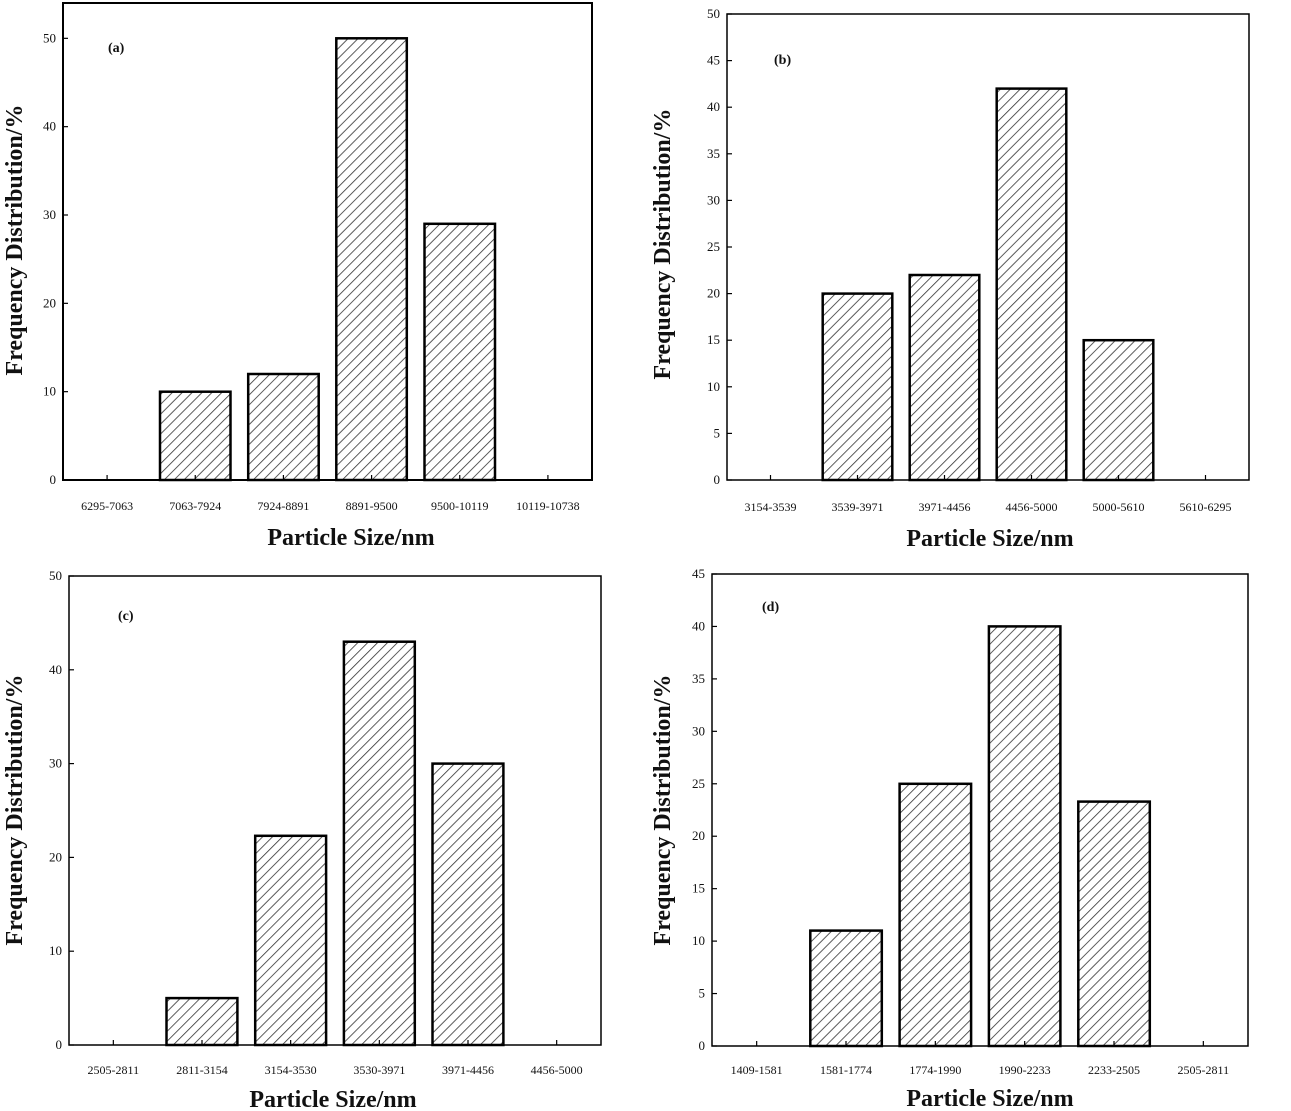  What do you see at coordinates (702, 993) in the screenshot?
I see `panel-d-y-tick-label: 5` at bounding box center [702, 993].